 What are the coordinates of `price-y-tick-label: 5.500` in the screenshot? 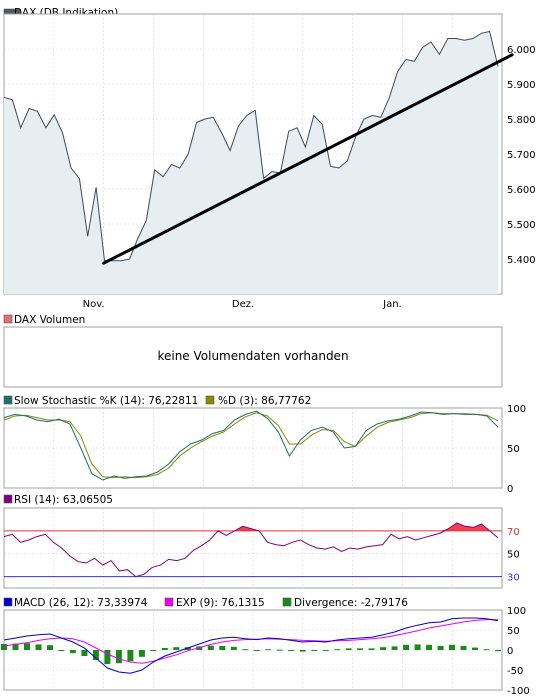 It's located at (521, 225).